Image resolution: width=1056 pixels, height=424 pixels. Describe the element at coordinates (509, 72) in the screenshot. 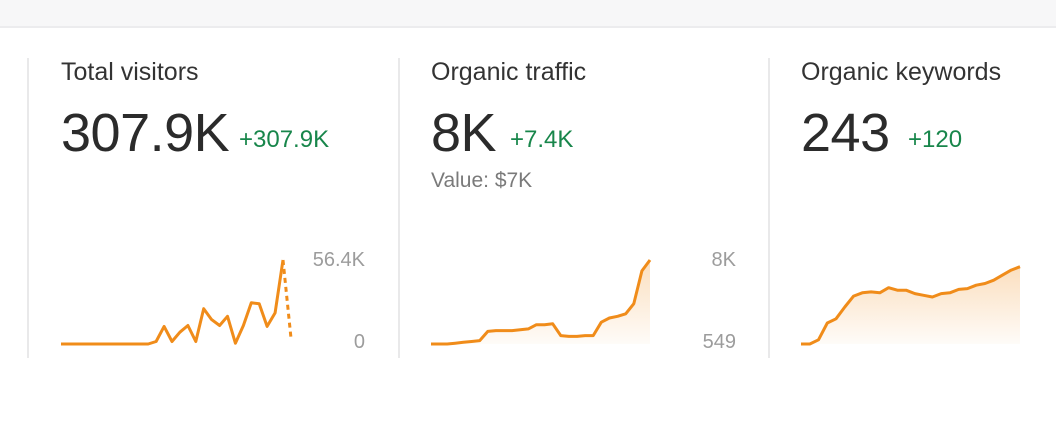

I see `metric-title: Organic traffic` at that location.